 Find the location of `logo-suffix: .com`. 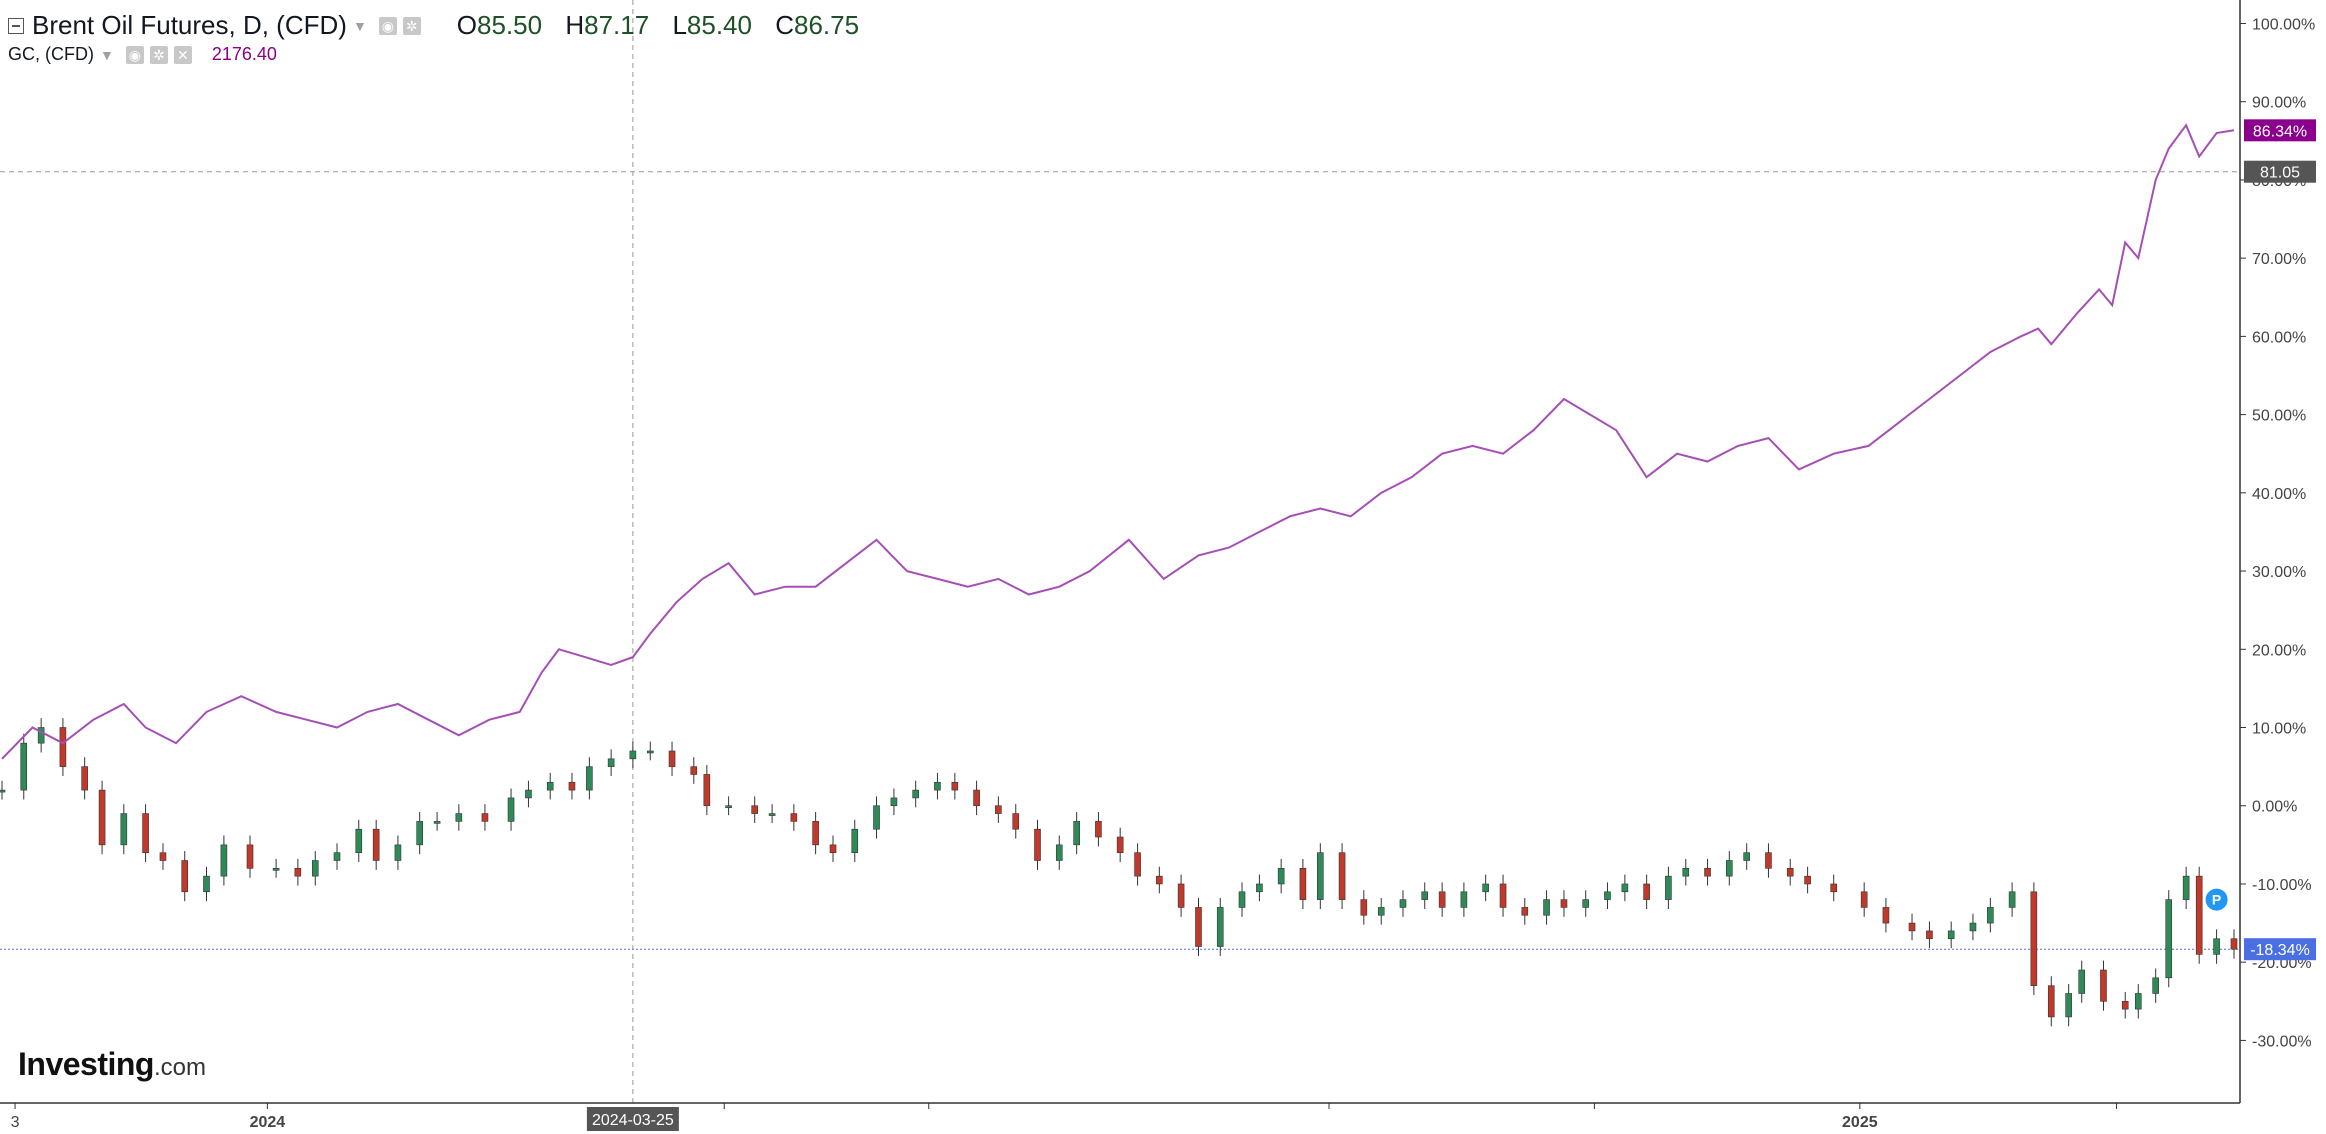

logo-suffix: .com is located at coordinates (179, 1067).